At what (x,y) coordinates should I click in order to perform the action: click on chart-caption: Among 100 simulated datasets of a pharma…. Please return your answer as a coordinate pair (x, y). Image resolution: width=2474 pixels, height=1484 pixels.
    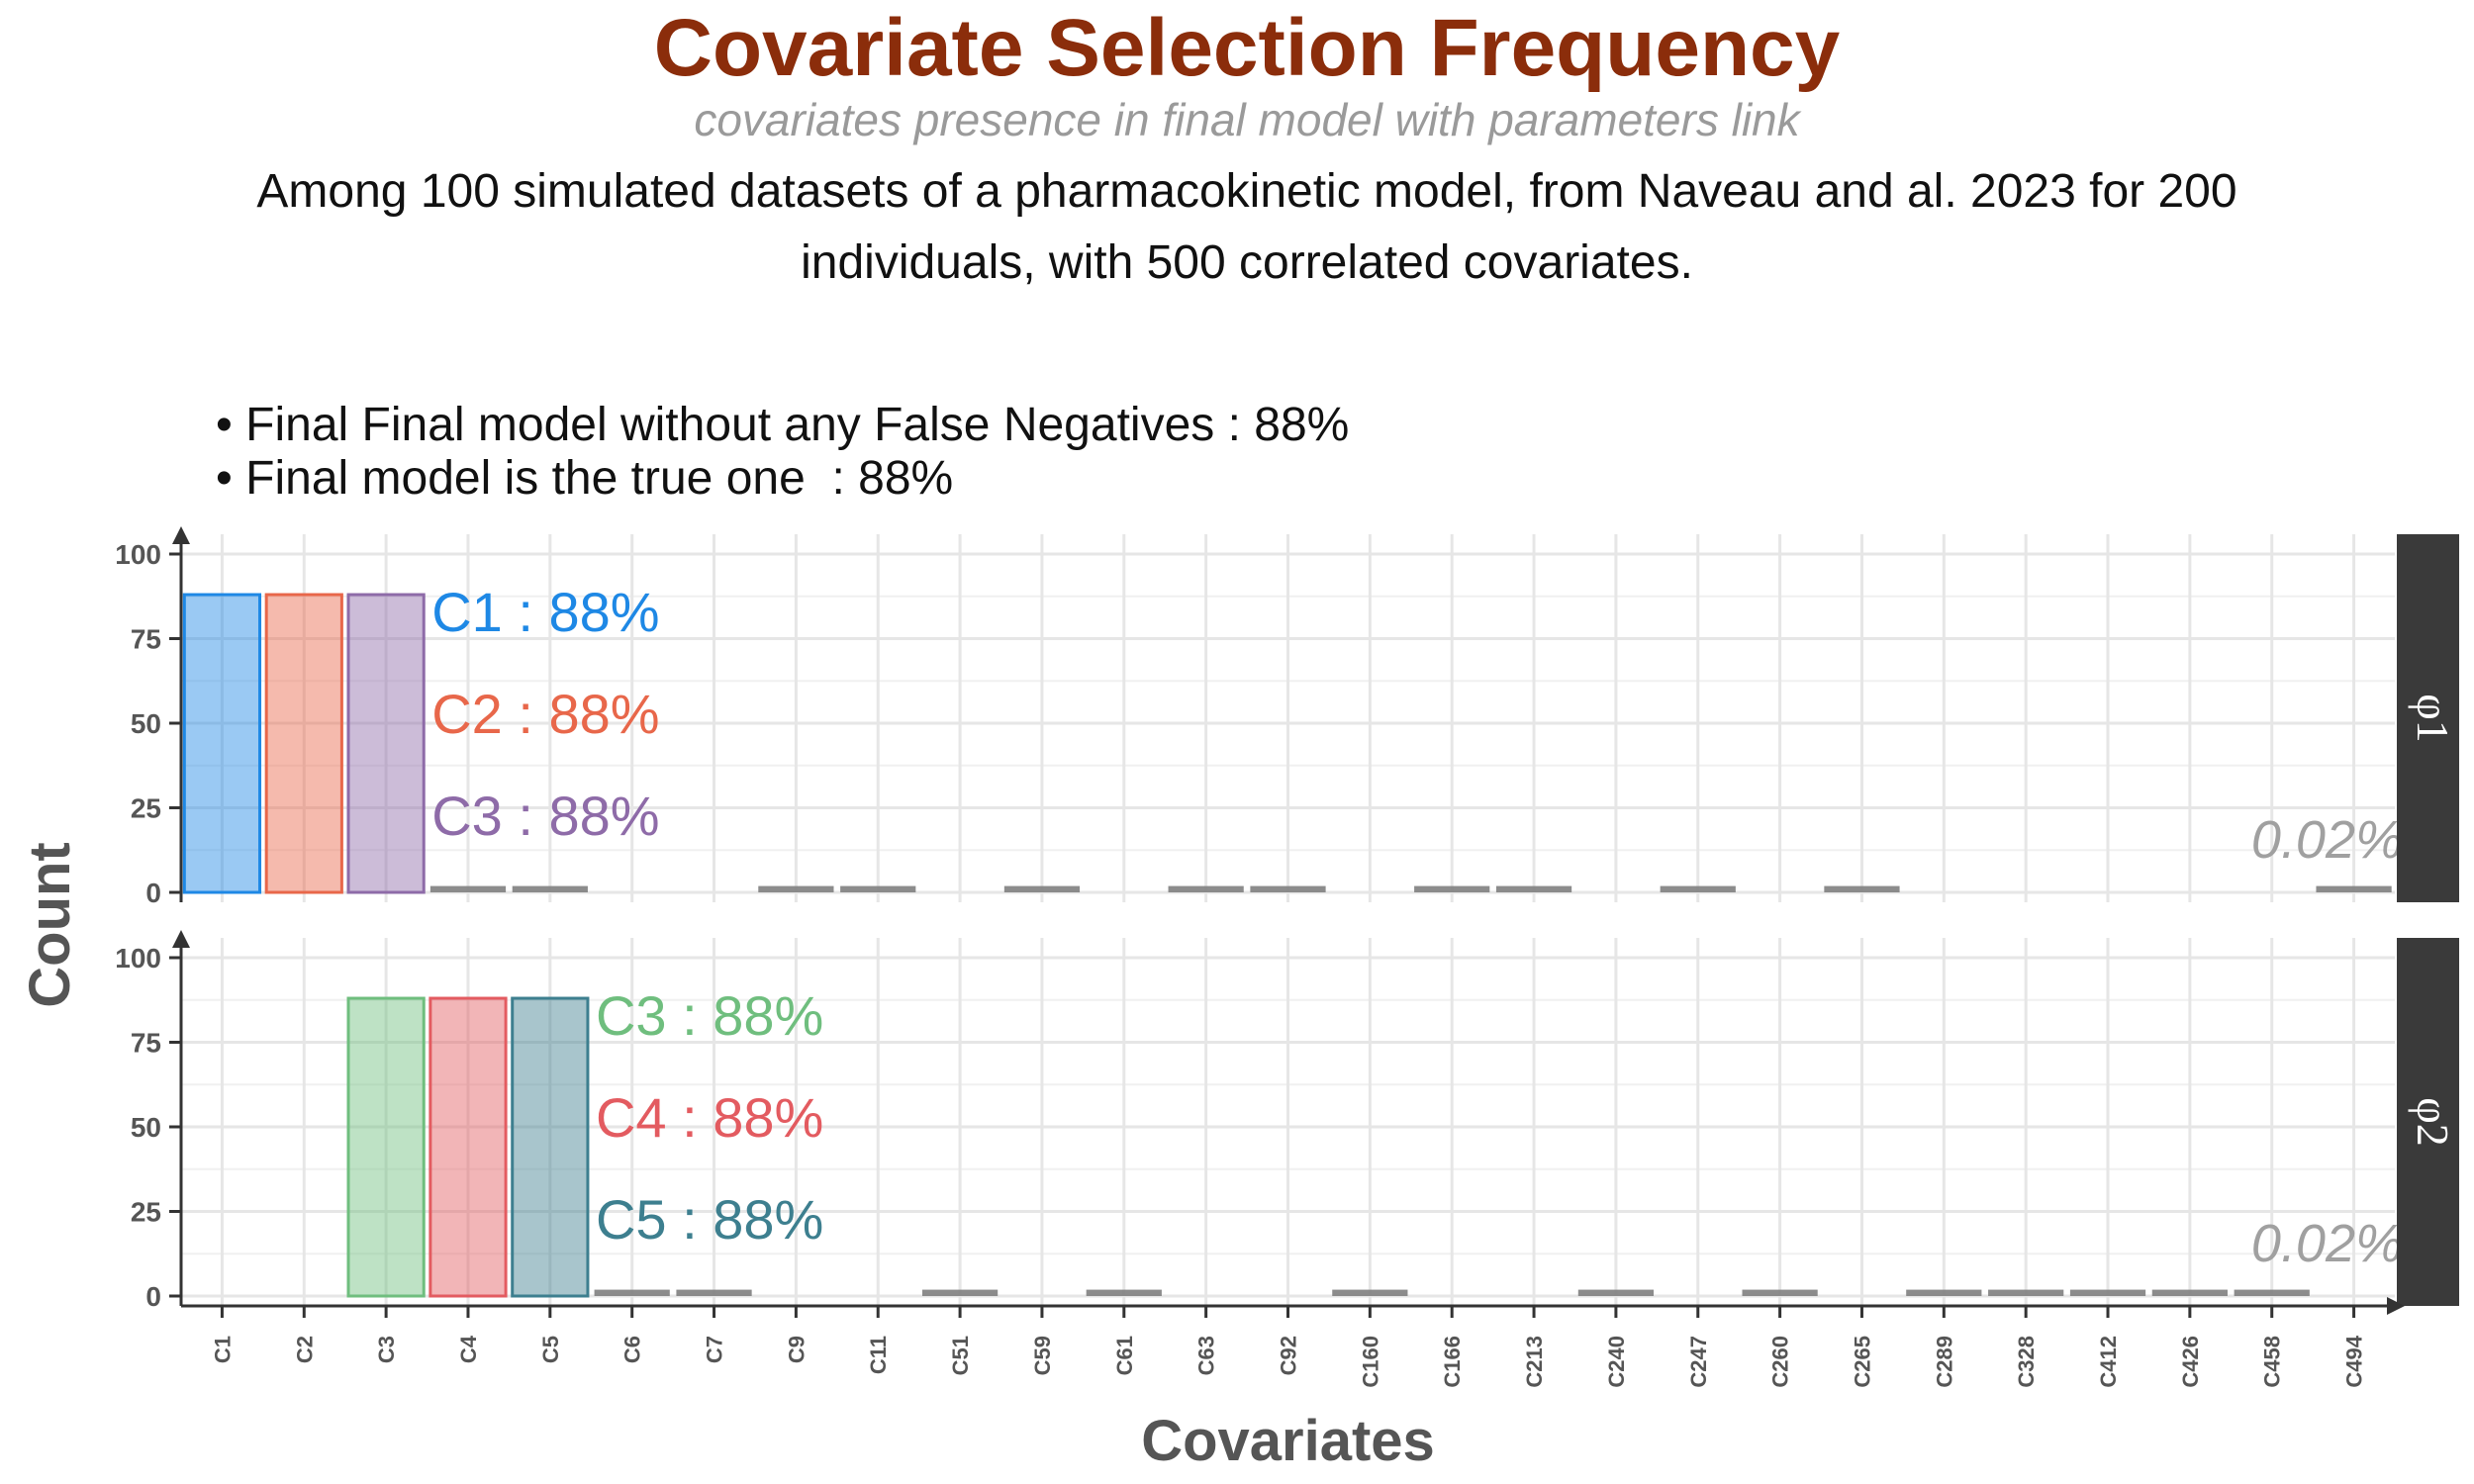
    Looking at the image, I should click on (1237, 227).